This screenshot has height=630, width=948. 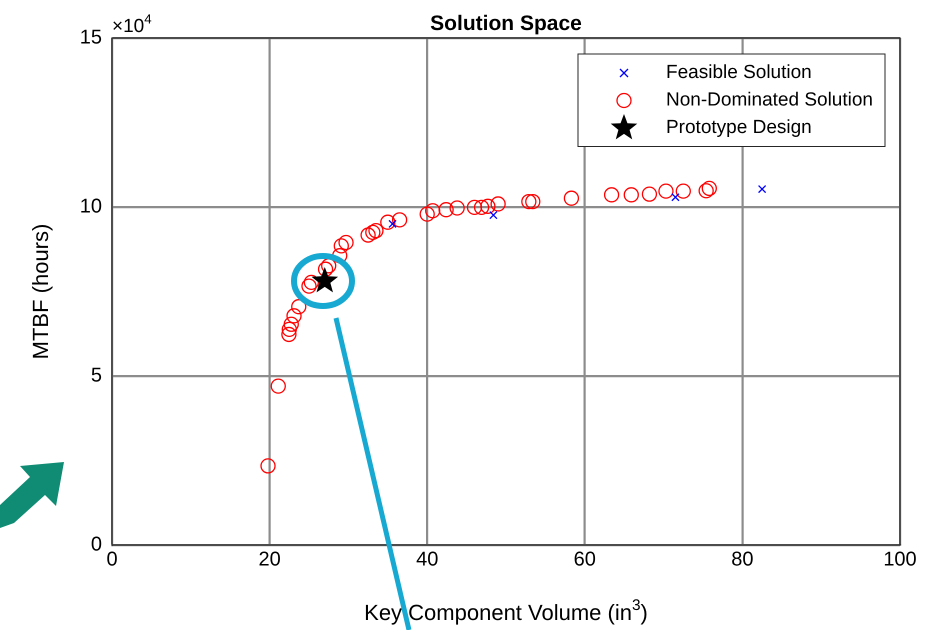 I want to click on x-tick-label: 60, so click(x=585, y=559).